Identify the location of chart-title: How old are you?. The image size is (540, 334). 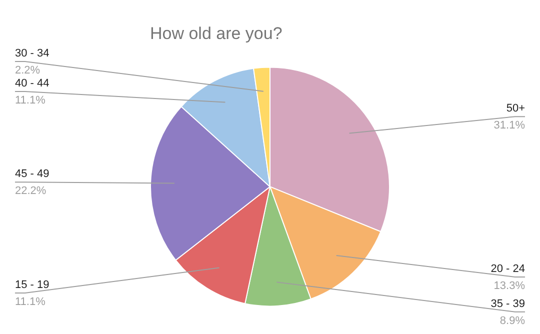
(216, 33).